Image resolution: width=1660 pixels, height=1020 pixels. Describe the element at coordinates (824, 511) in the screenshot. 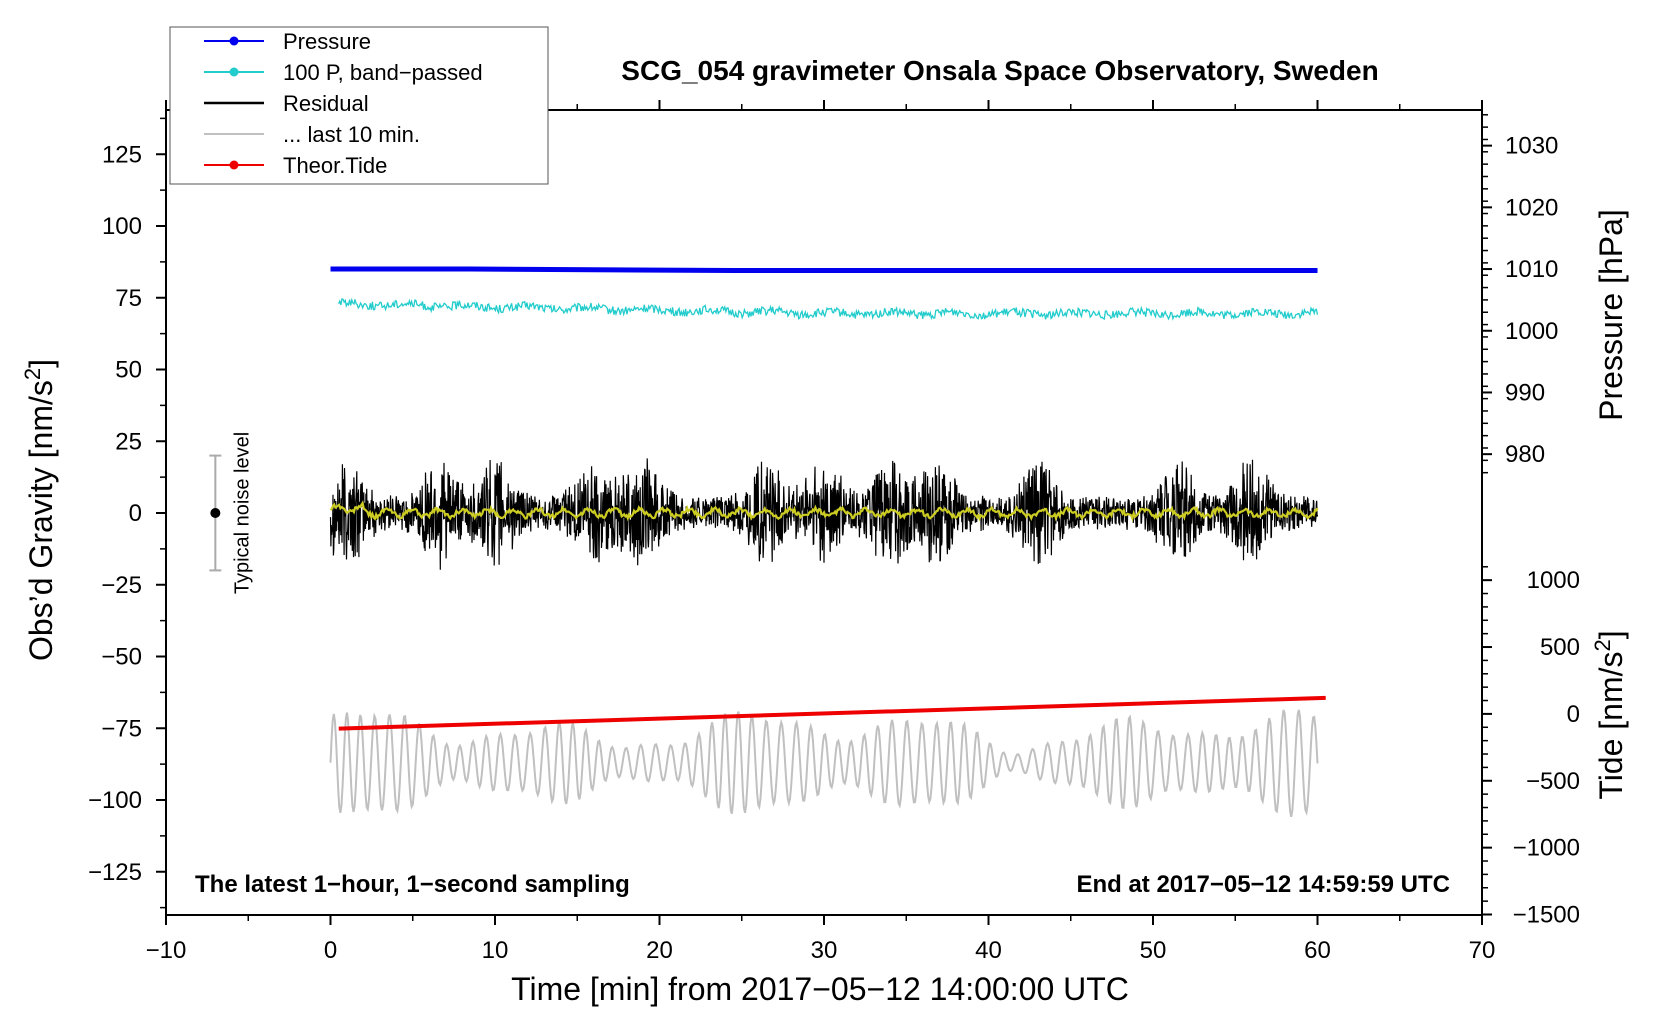

I see `series-residual-smoothed-line` at that location.